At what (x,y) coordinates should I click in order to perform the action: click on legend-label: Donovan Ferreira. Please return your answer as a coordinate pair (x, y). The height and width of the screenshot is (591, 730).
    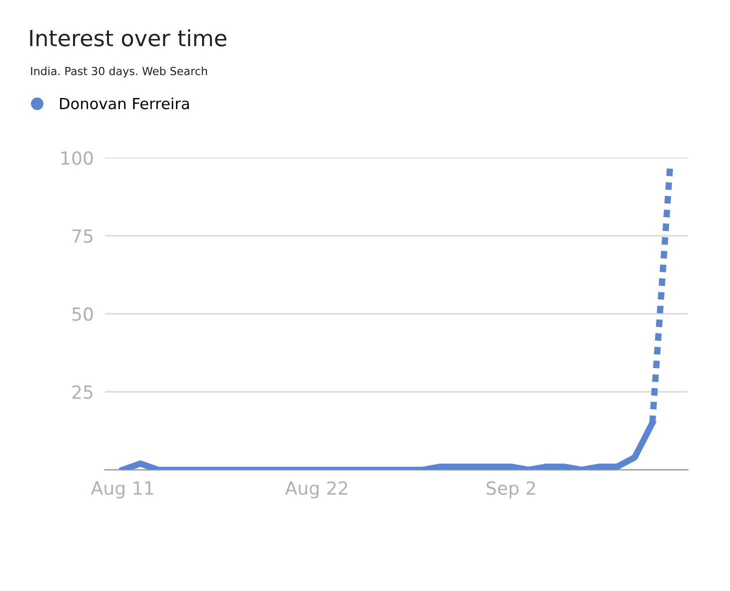
    Looking at the image, I should click on (124, 104).